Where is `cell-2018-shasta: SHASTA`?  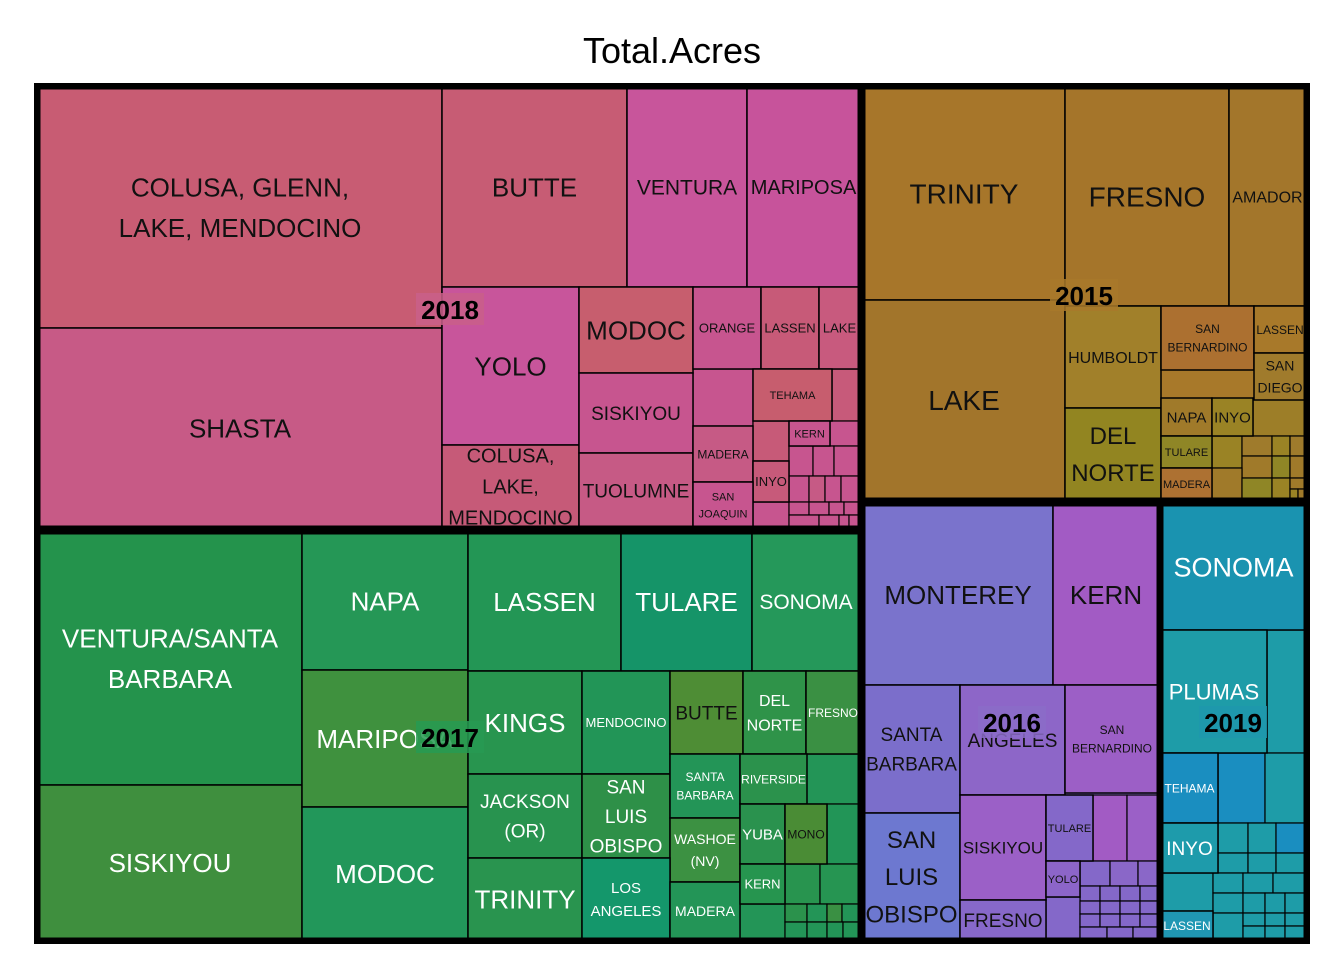 cell-2018-shasta: SHASTA is located at coordinates (240, 428).